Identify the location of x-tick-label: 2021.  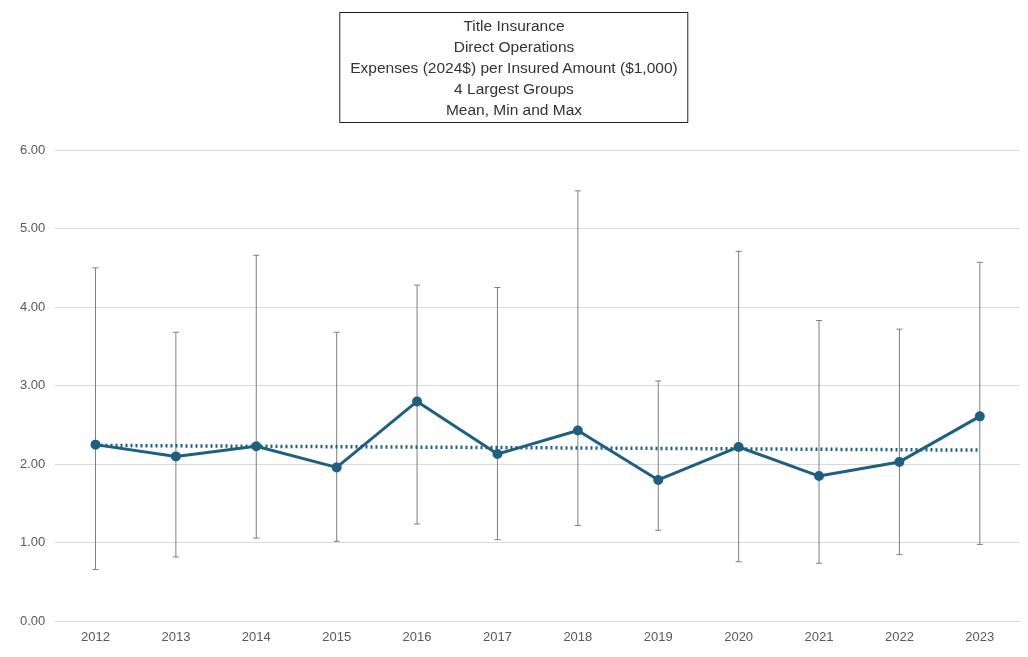
(819, 636).